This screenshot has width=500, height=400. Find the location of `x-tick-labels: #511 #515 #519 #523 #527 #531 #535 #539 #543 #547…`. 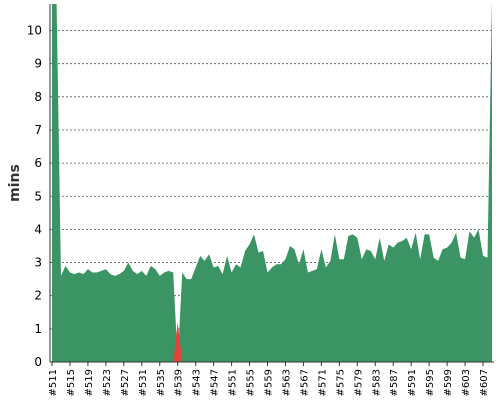

x-tick-labels: #511 #515 #519 #523 #527 #531 #535 #539 #543 #547… is located at coordinates (269, 379).